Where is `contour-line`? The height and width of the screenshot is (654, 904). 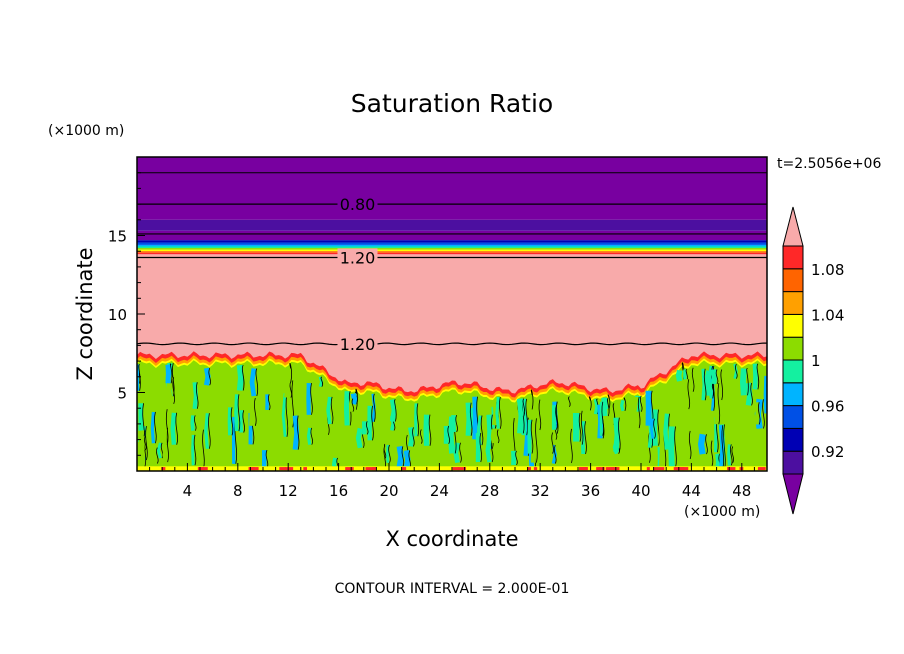 contour-line is located at coordinates (452, 344).